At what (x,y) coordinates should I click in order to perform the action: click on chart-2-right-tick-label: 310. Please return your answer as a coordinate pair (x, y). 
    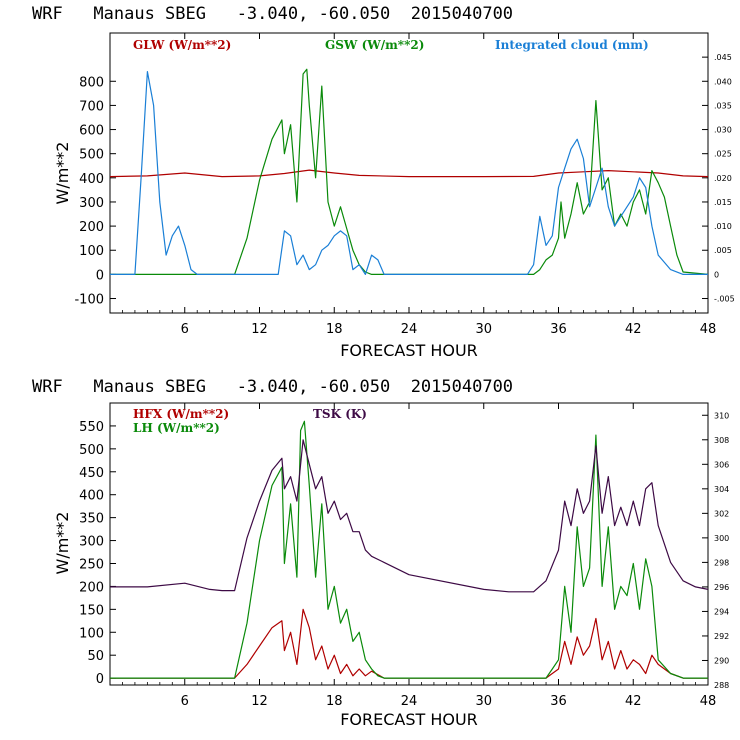
    Looking at the image, I should click on (721, 415).